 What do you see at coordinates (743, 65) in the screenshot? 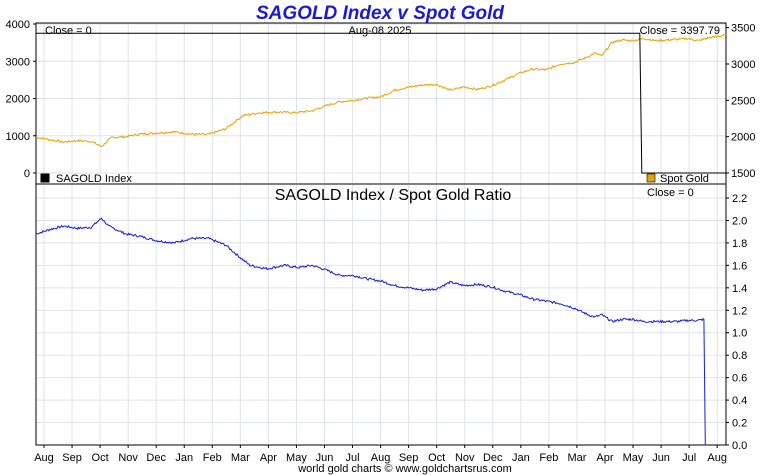
I see `right-tick-label: 3000` at bounding box center [743, 65].